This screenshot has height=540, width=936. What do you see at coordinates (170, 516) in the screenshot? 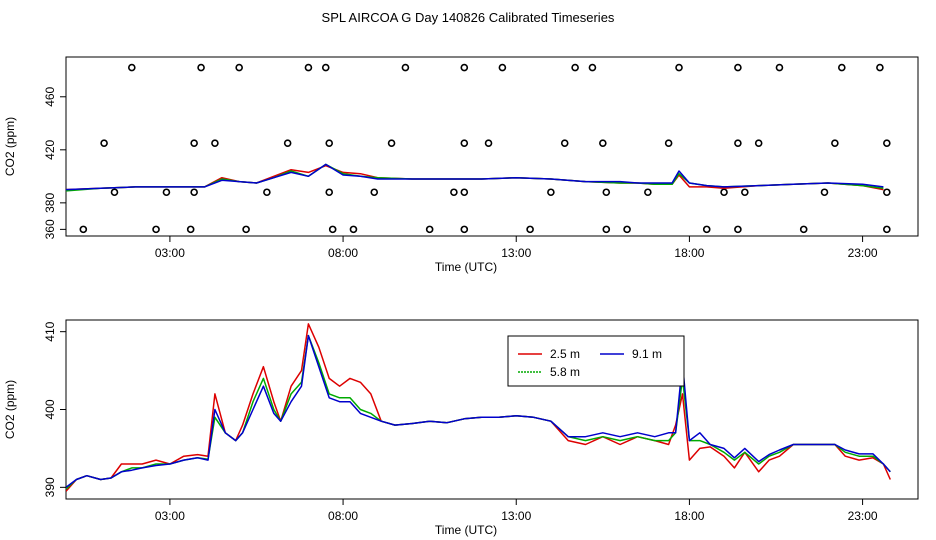
I see `bottom-x-tick-label: 03:00` at bounding box center [170, 516].